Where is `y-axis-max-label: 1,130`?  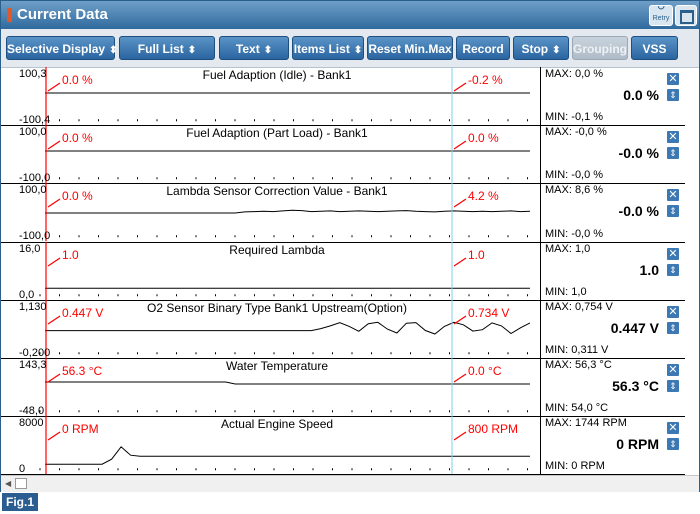 y-axis-max-label: 1,130 is located at coordinates (33, 307).